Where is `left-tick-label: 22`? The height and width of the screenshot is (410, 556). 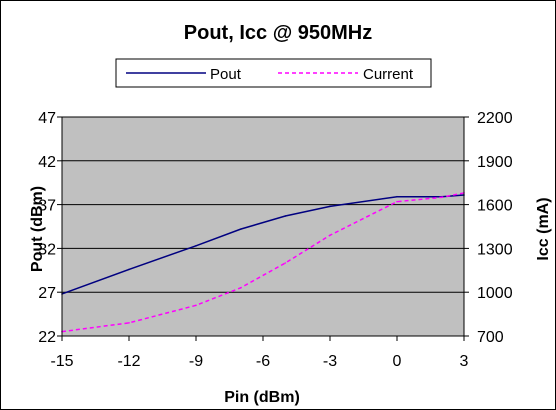 left-tick-label: 22 is located at coordinates (47, 337).